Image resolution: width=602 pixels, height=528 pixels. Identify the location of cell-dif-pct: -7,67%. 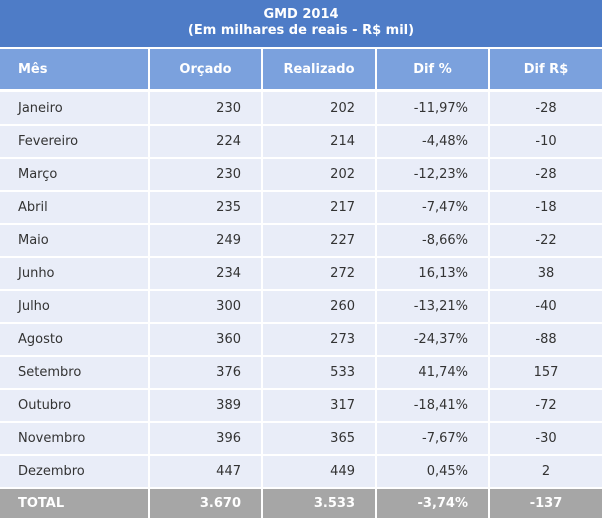
(431, 437).